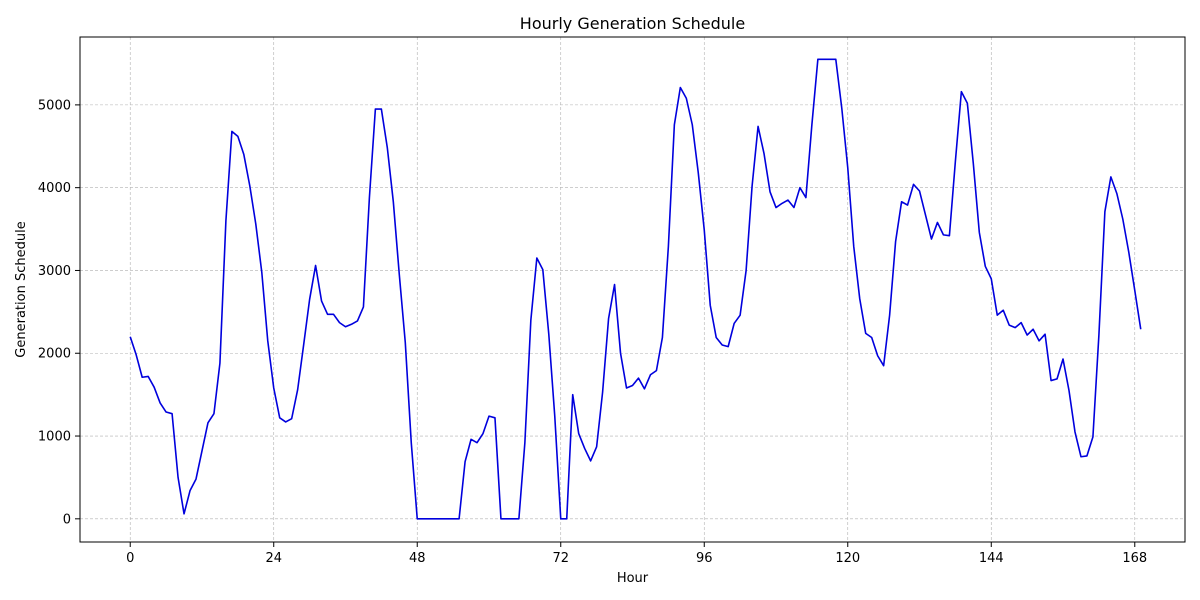  I want to click on y-axis-label: Generation Schedule, so click(21, 289).